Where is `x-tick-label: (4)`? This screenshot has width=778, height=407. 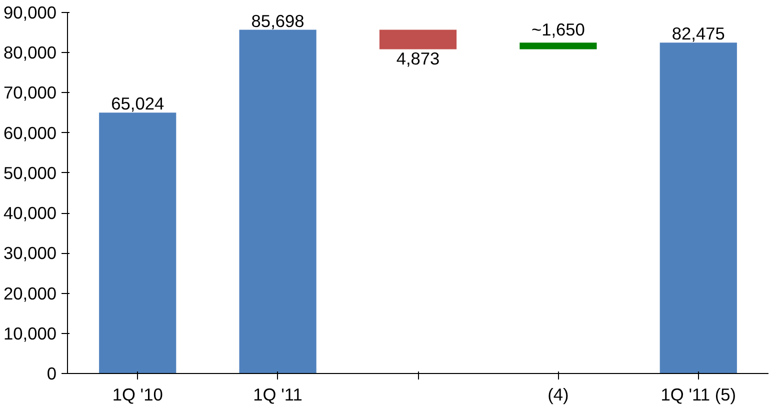
x-tick-label: (4) is located at coordinates (558, 394).